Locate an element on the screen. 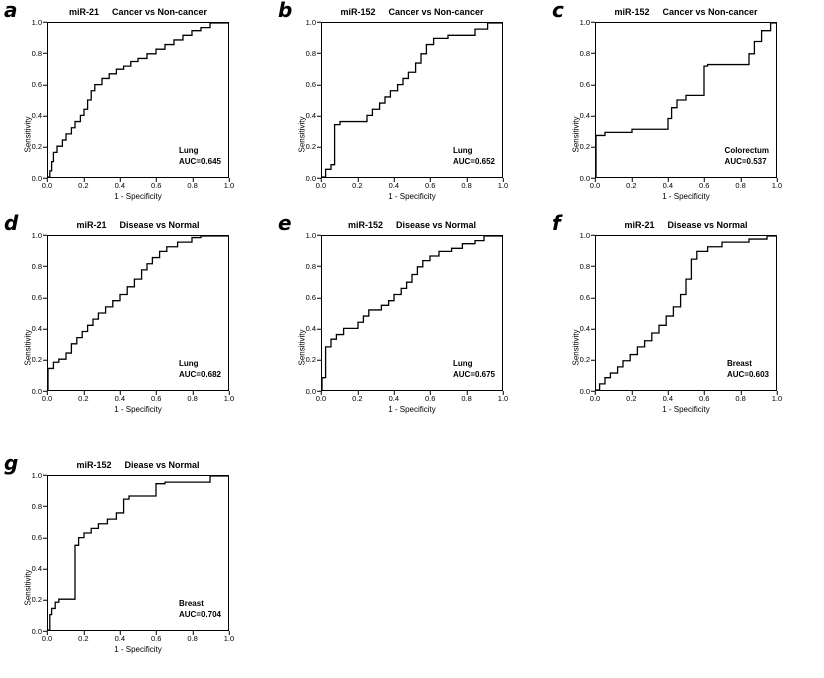 The width and height of the screenshot is (824, 678). annotation-auc: AUC=0.704 is located at coordinates (199, 615).